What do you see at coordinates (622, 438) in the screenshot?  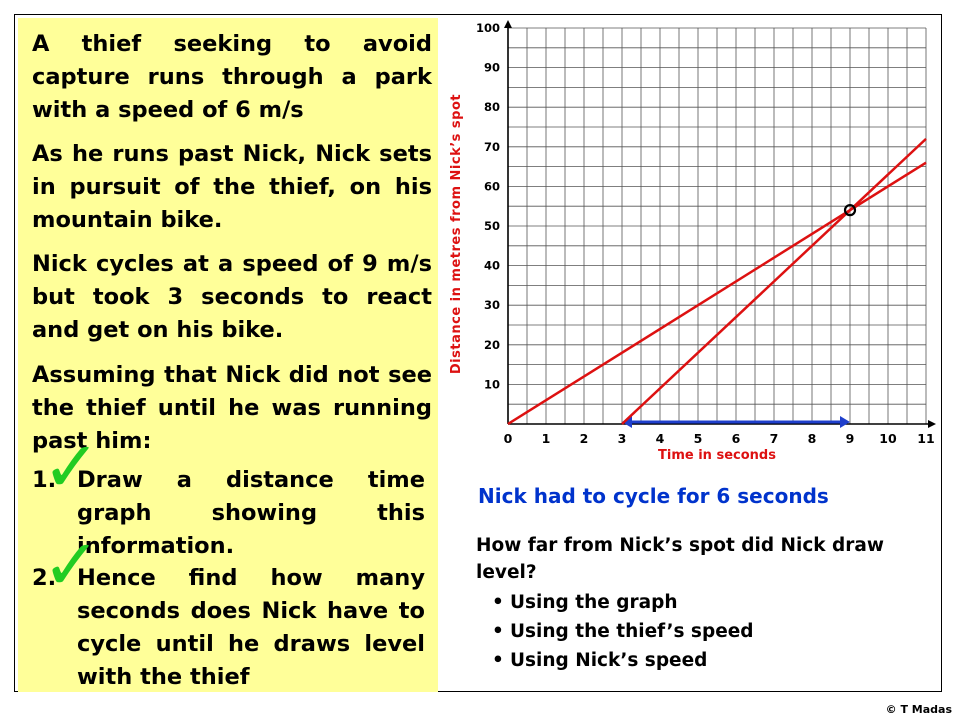 I see `x-tick-label: 3` at bounding box center [622, 438].